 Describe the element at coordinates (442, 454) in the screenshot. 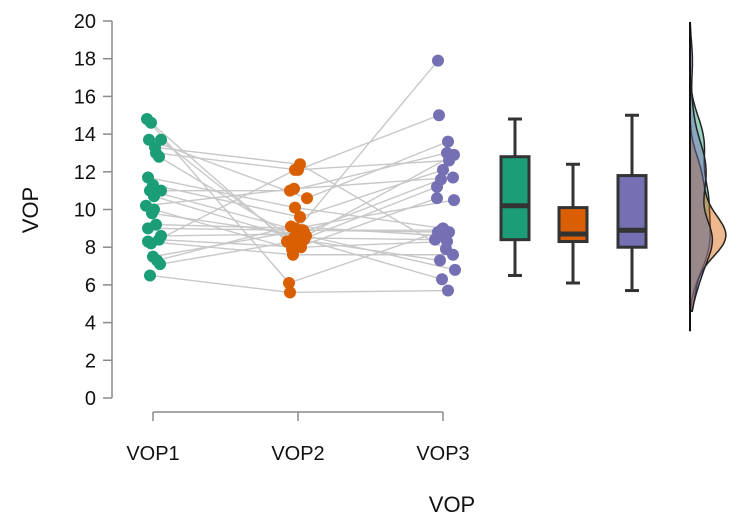

I see `x-tick-label: VOP3` at that location.